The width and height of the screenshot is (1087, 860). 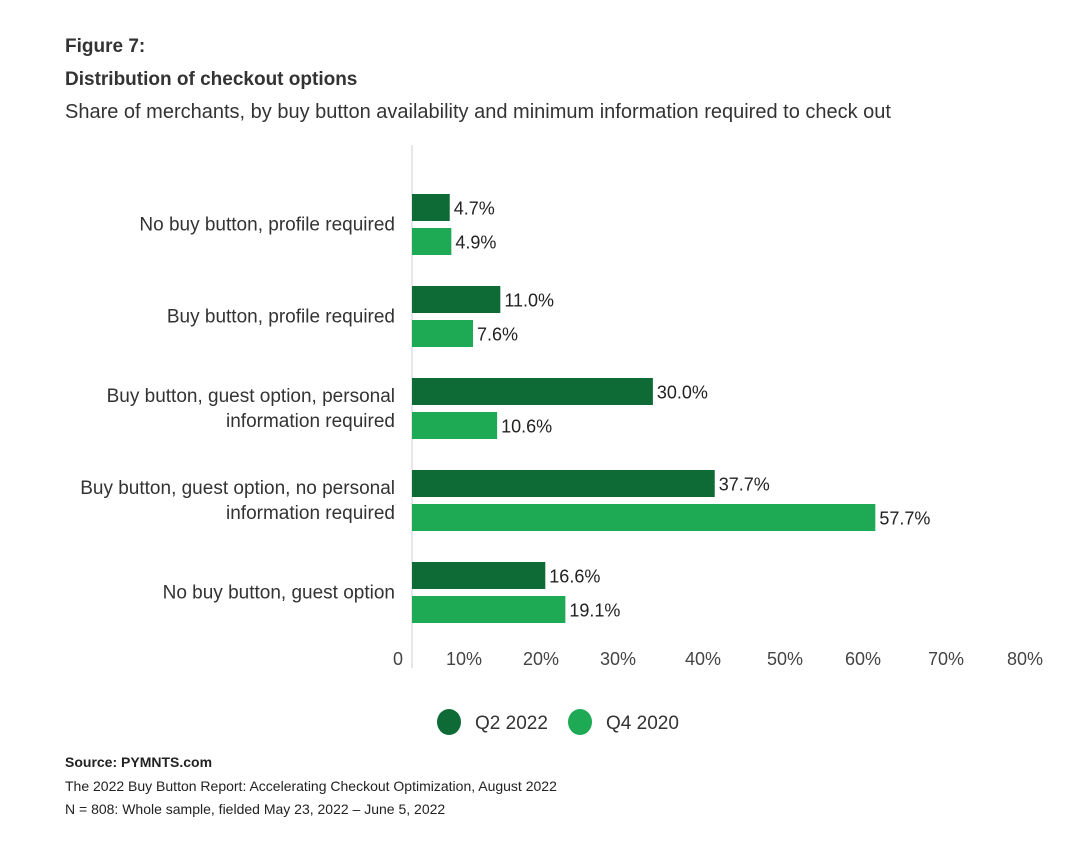 I want to click on source: Source: PYMNTS.com, so click(x=139, y=762).